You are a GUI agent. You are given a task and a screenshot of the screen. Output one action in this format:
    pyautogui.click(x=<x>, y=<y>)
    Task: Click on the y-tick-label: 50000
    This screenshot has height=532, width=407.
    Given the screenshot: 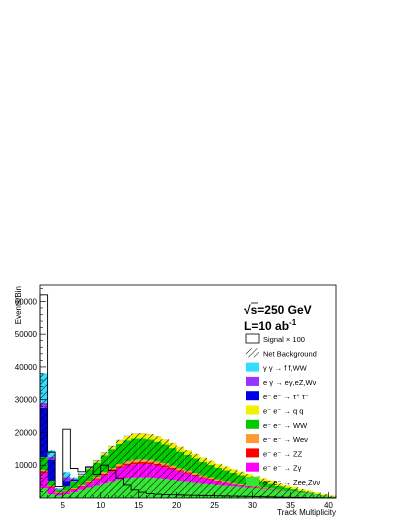 What is the action you would take?
    pyautogui.click(x=26, y=334)
    